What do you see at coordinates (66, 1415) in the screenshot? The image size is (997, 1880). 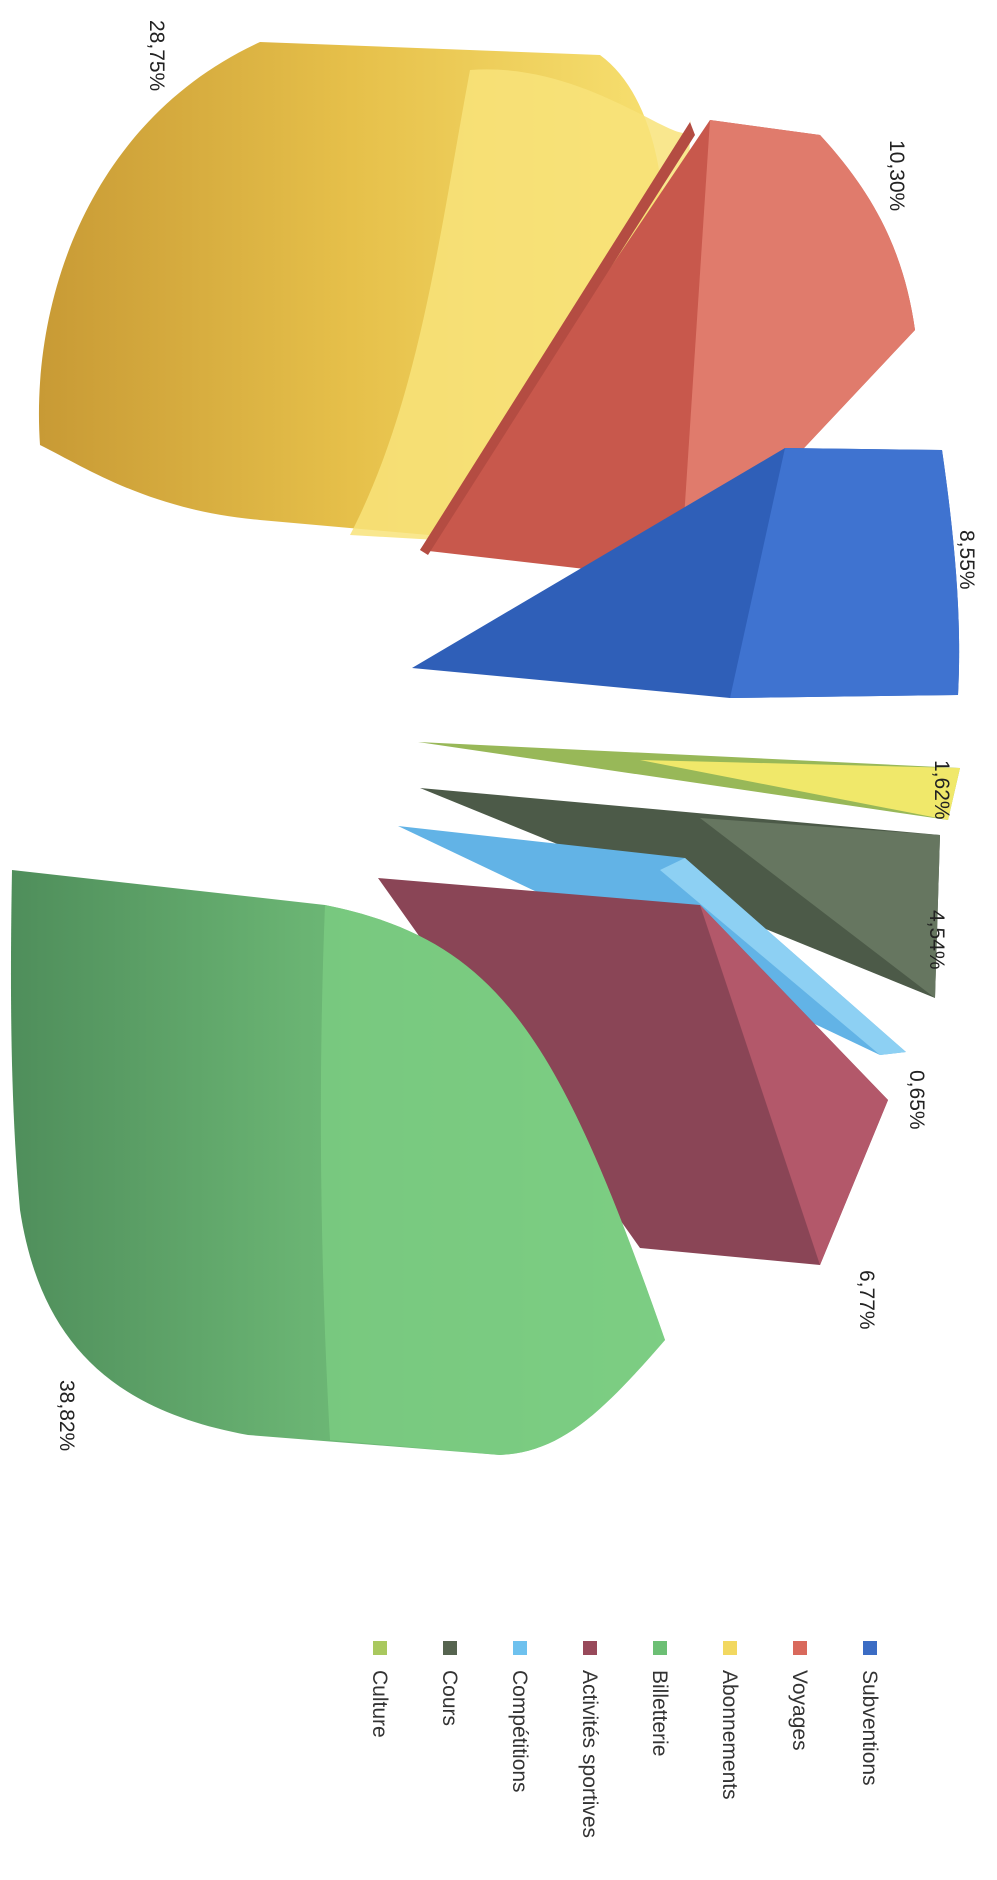 I see `data-label-3: 38,82%` at bounding box center [66, 1415].